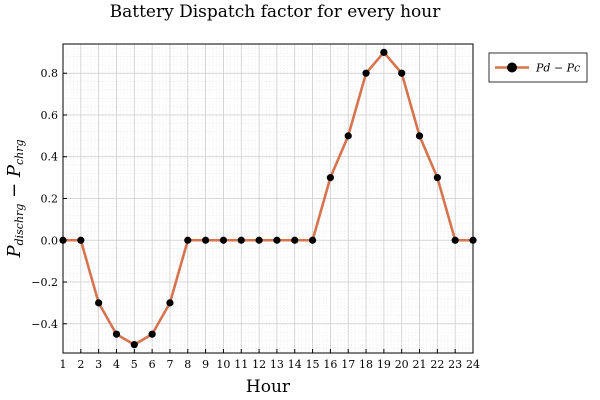 The height and width of the screenshot is (400, 600). What do you see at coordinates (50, 115) in the screenshot?
I see `y-tick-label: 0.6` at bounding box center [50, 115].